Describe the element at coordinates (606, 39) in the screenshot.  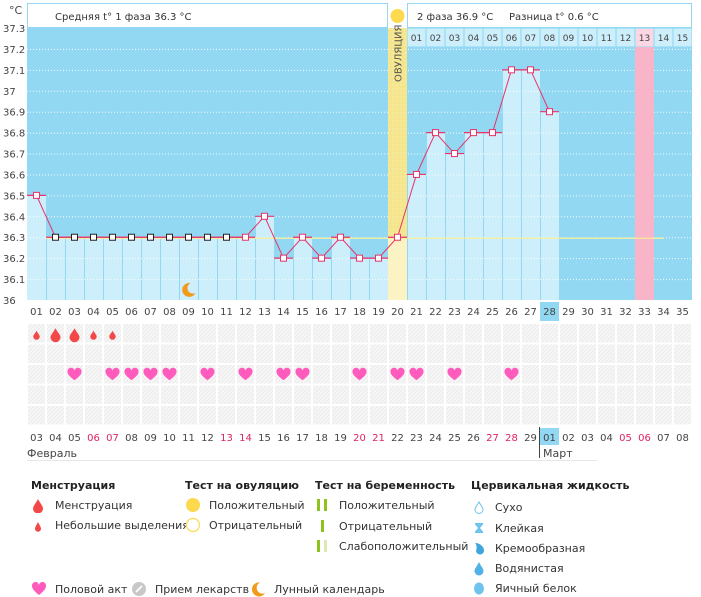
I see `post-ovulation-day-label: 11` at that location.